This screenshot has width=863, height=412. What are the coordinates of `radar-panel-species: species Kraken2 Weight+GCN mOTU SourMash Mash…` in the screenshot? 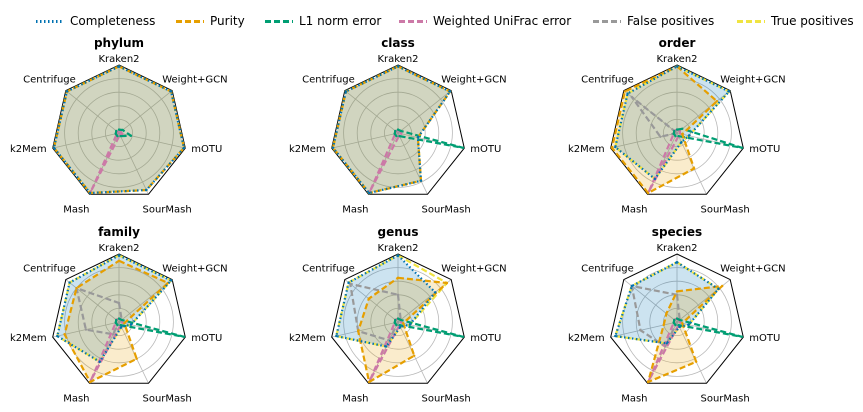 It's located at (677, 314).